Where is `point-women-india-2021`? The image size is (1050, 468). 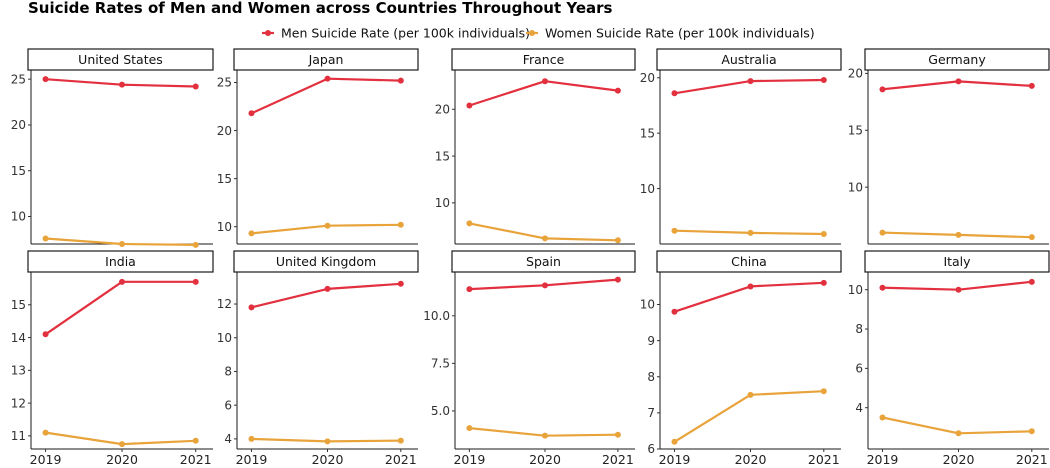
point-women-india-2021 is located at coordinates (195, 440).